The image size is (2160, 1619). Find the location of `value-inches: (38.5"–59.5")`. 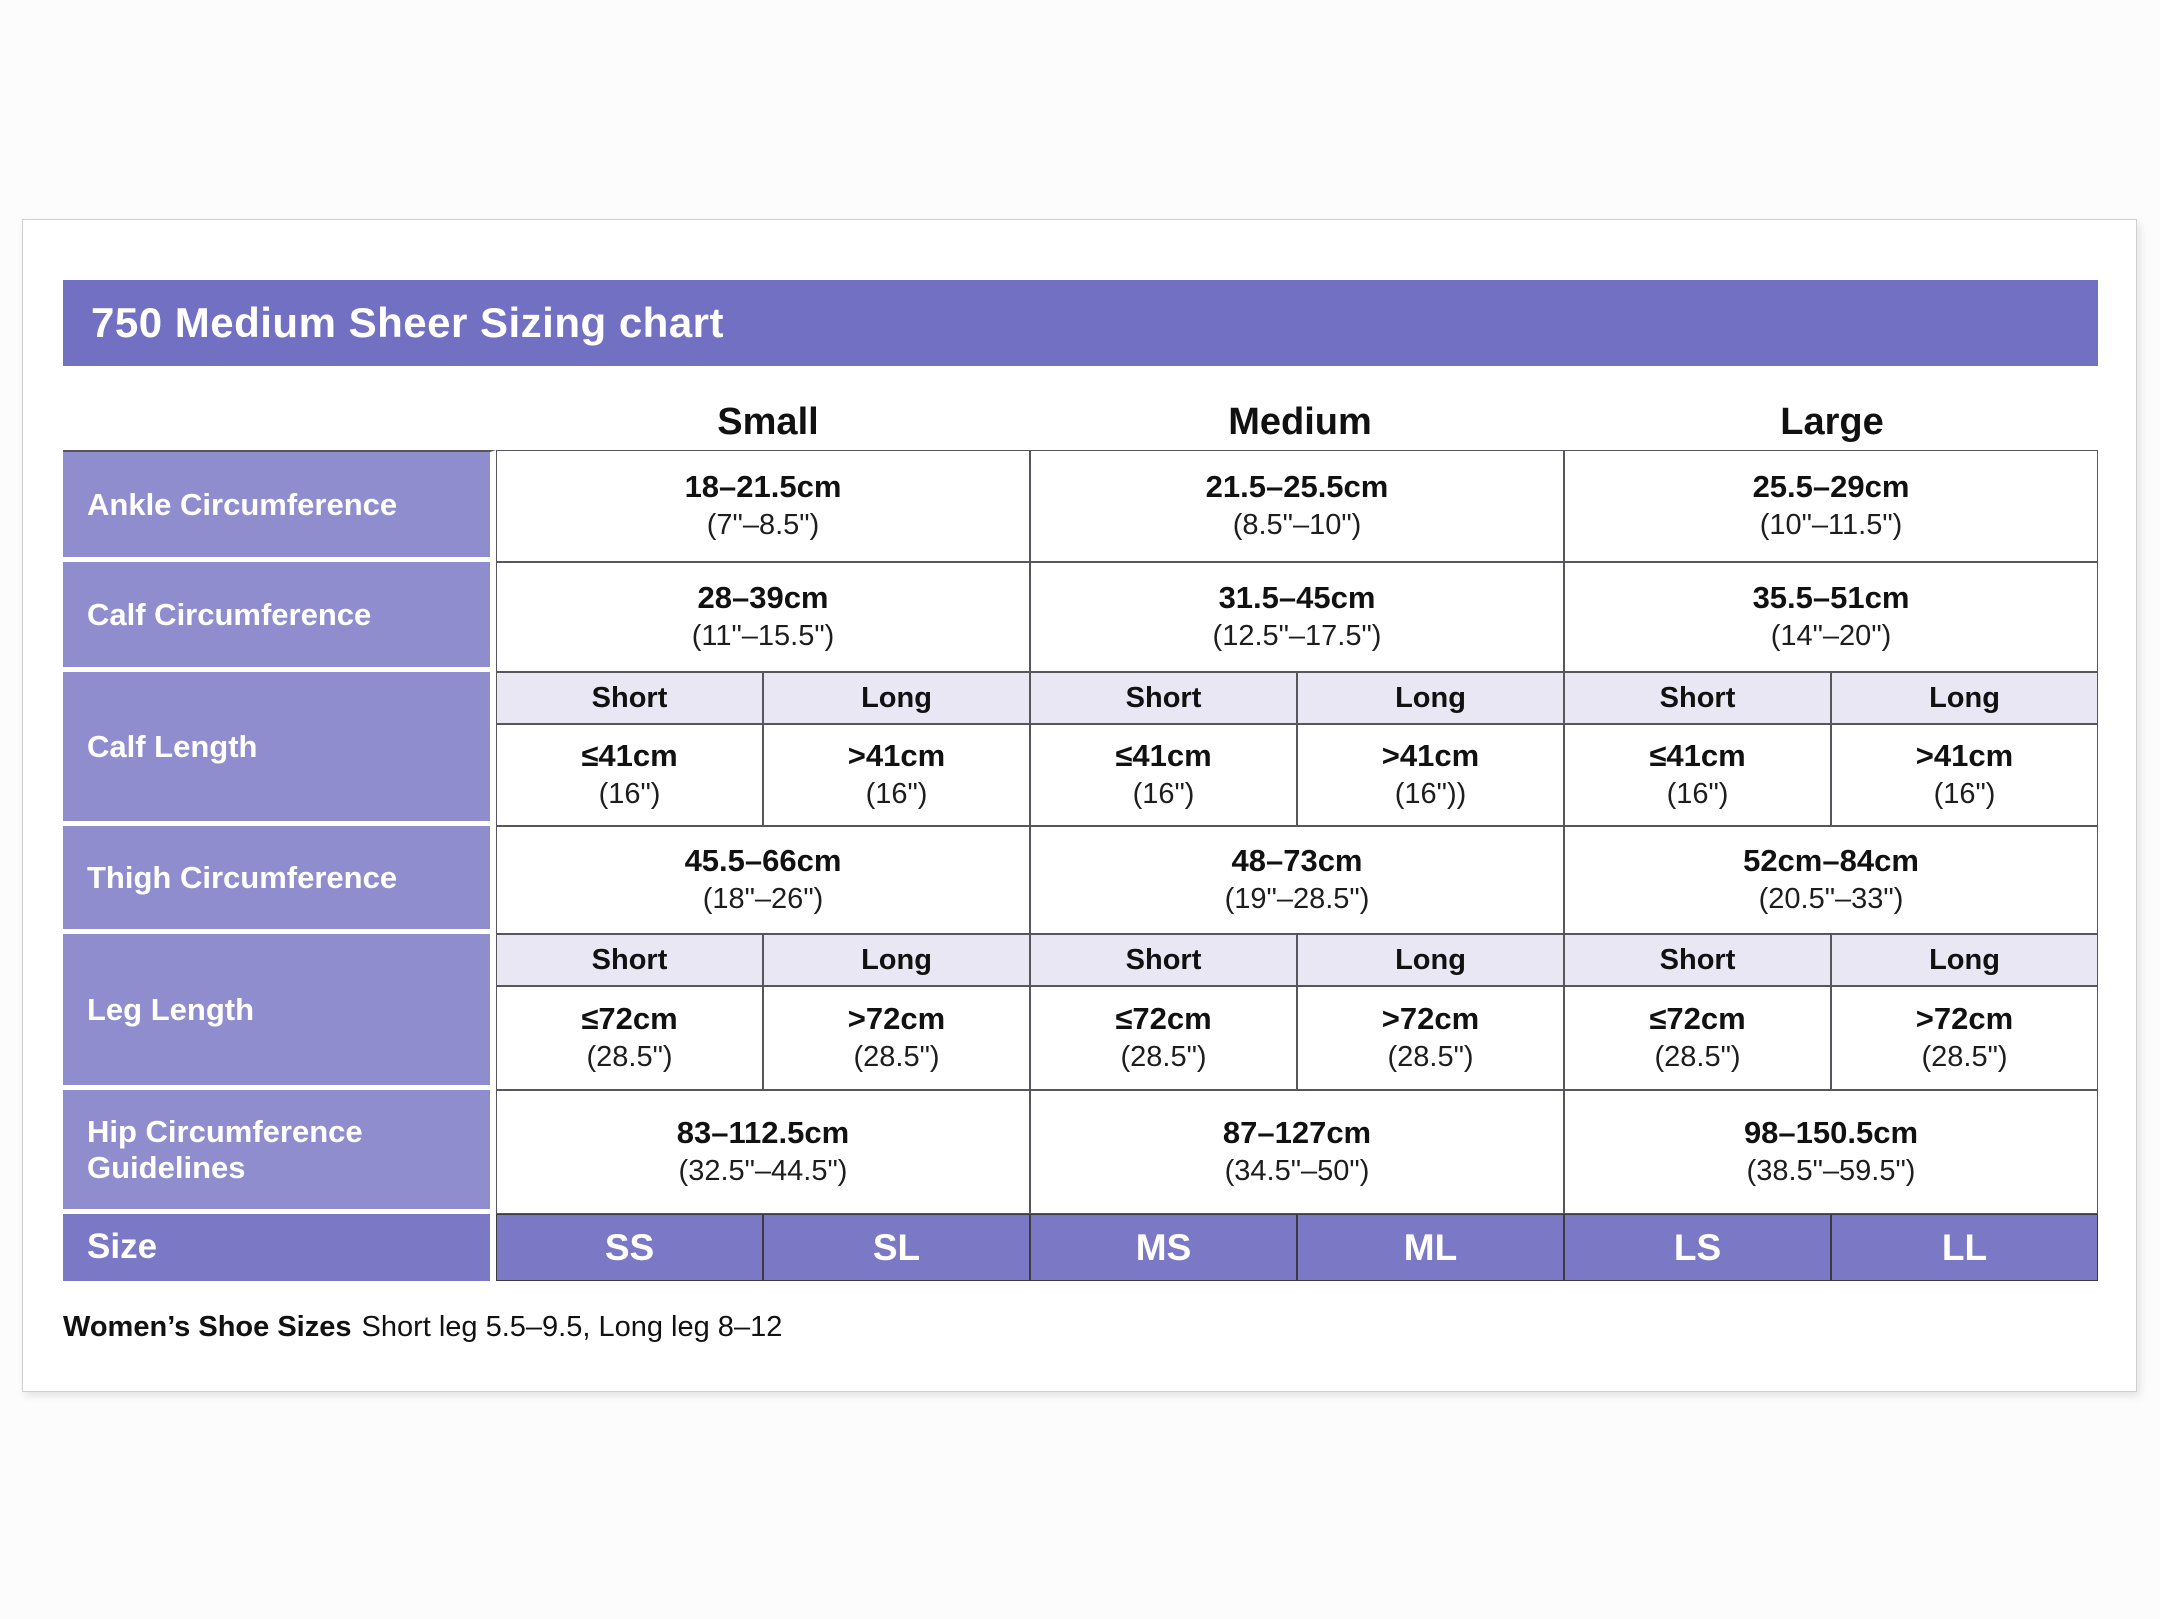

value-inches: (38.5"–59.5") is located at coordinates (1831, 1171).